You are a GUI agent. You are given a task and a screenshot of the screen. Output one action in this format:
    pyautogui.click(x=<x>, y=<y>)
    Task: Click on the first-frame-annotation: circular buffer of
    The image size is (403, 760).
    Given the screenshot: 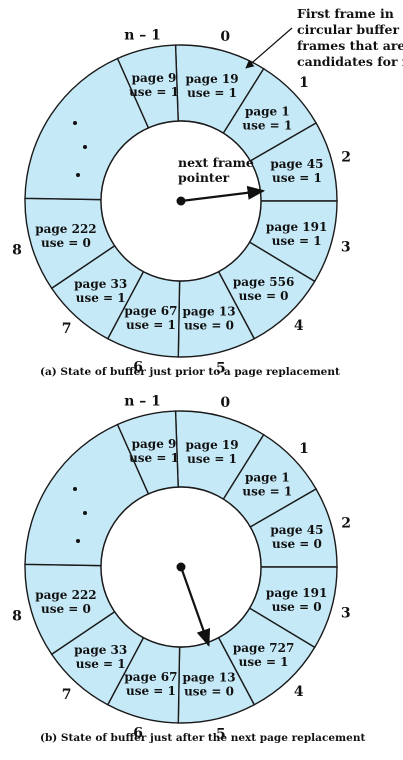 What is the action you would take?
    pyautogui.click(x=350, y=29)
    